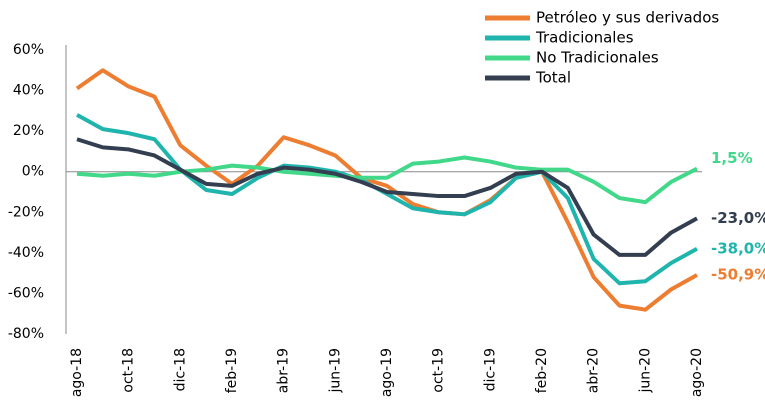 The image size is (765, 401). Describe the element at coordinates (645, 371) in the screenshot. I see `x-tick-label: jun-20` at that location.